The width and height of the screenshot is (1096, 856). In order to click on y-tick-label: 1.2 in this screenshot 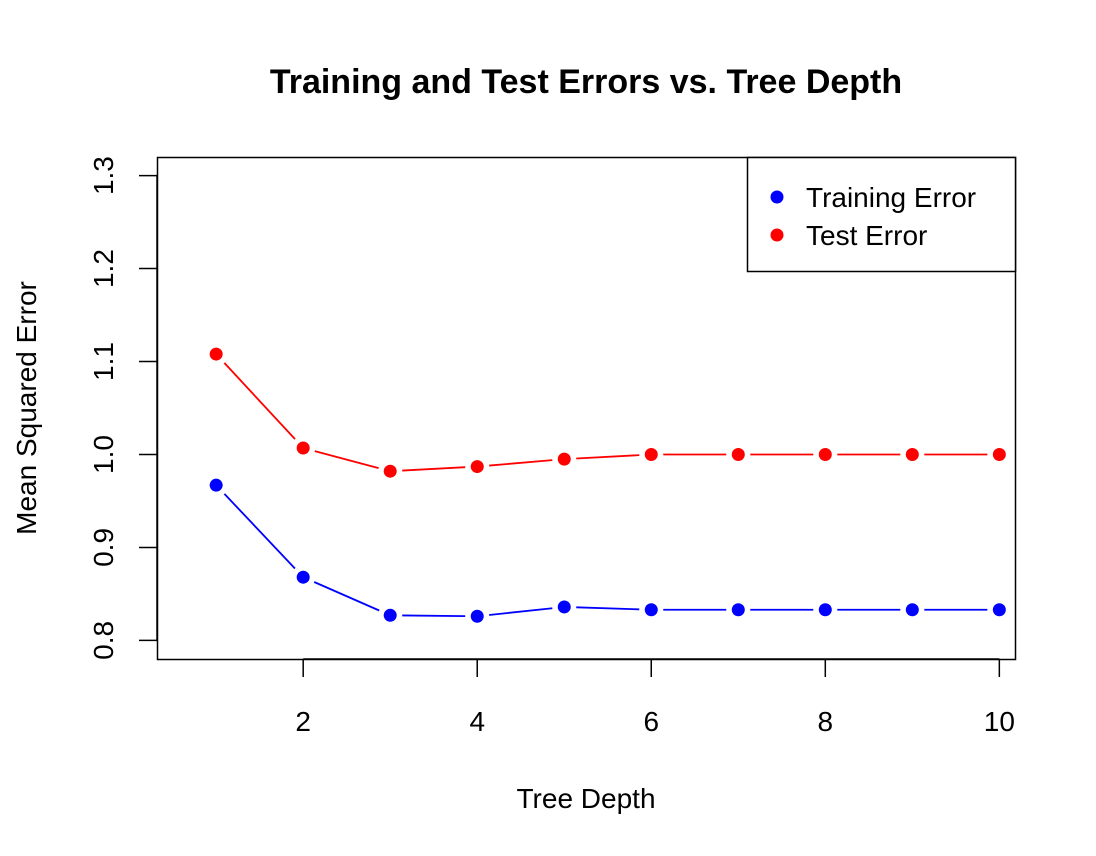, I will do `click(103, 268)`.